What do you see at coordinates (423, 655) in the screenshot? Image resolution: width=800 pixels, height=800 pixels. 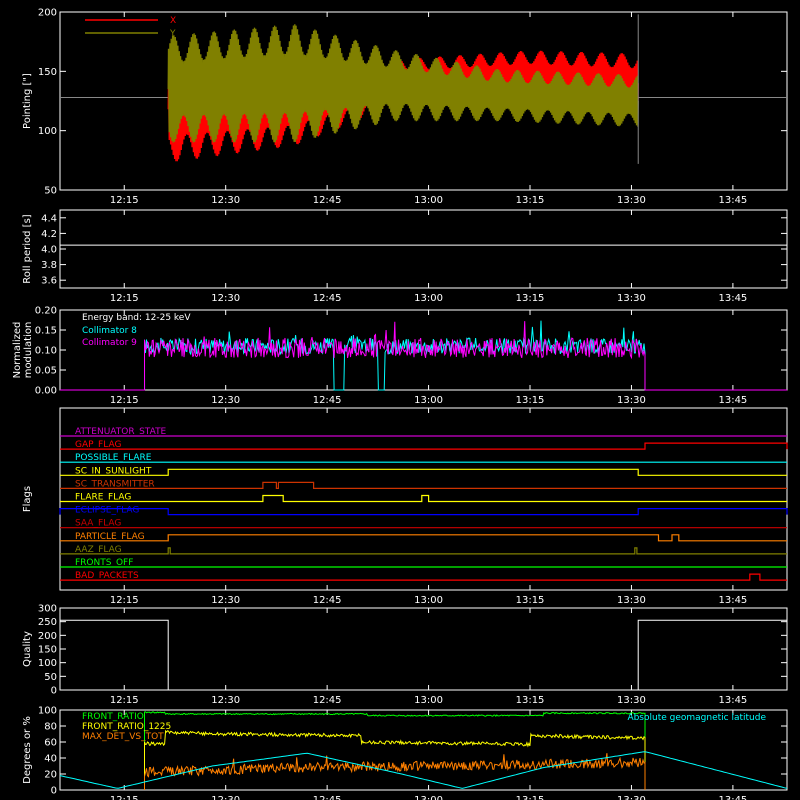 I see `quality-line` at bounding box center [423, 655].